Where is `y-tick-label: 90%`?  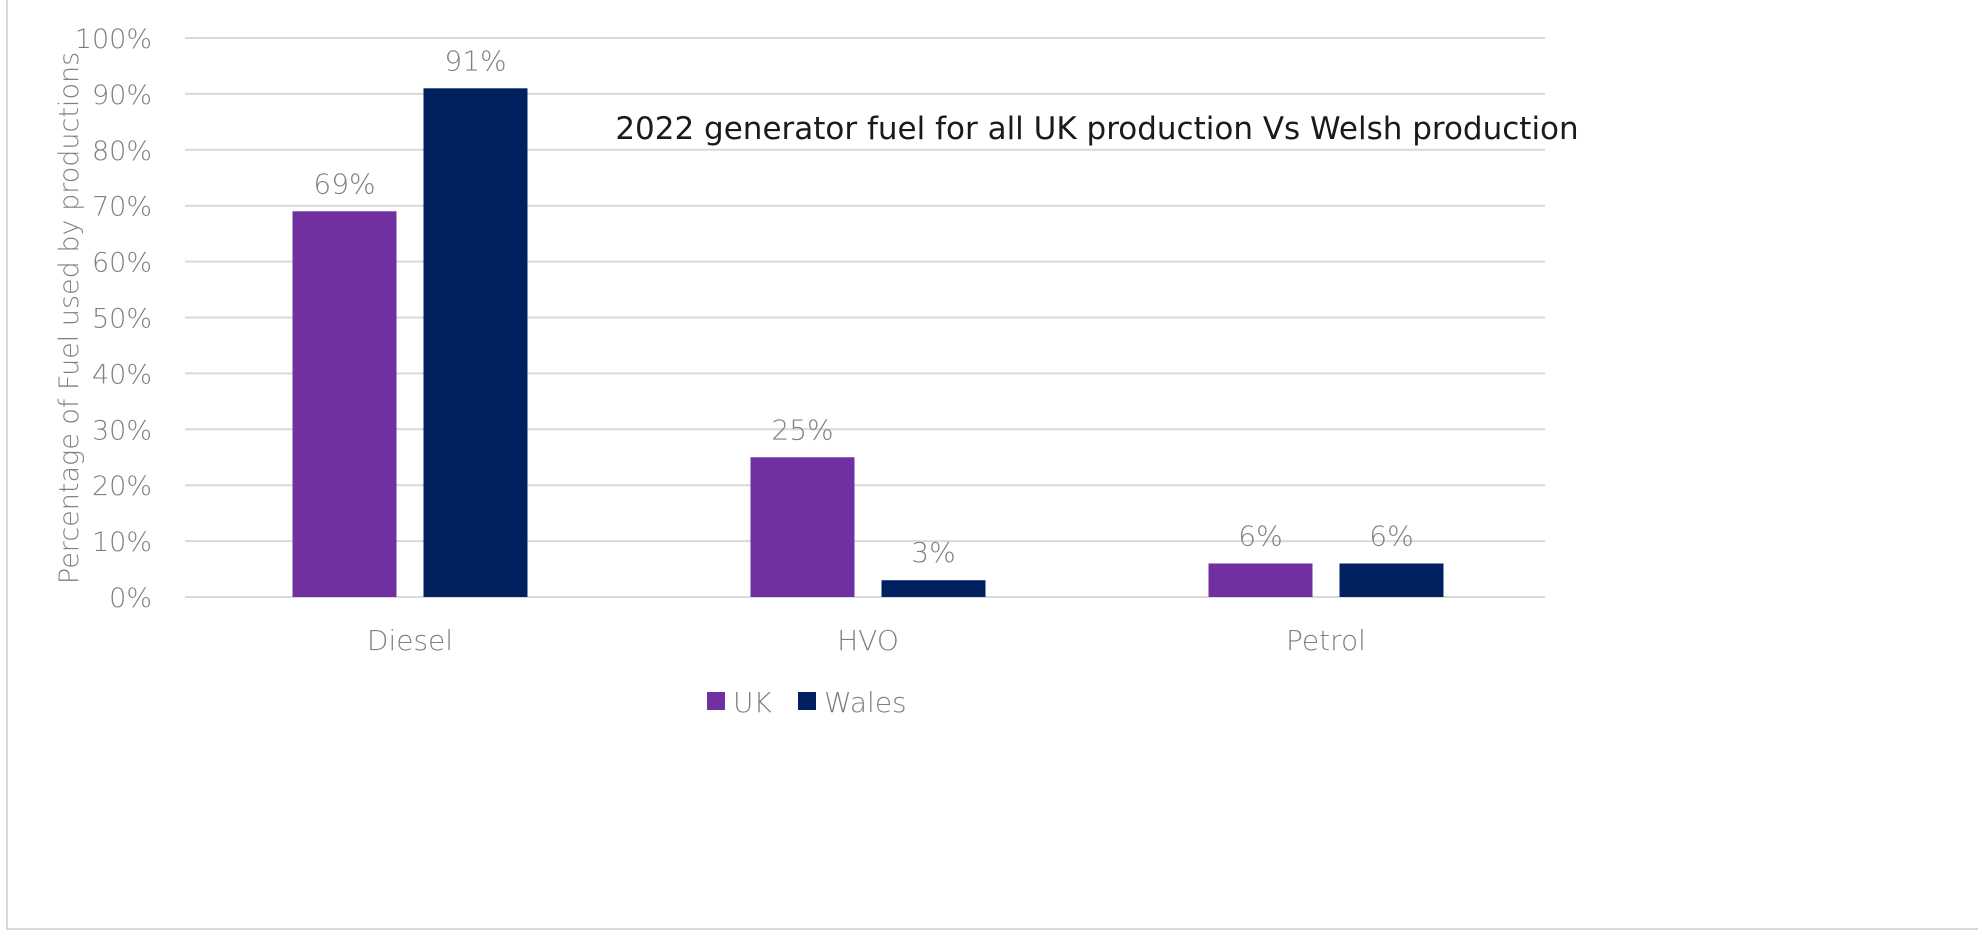 y-tick-label: 90% is located at coordinates (122, 95).